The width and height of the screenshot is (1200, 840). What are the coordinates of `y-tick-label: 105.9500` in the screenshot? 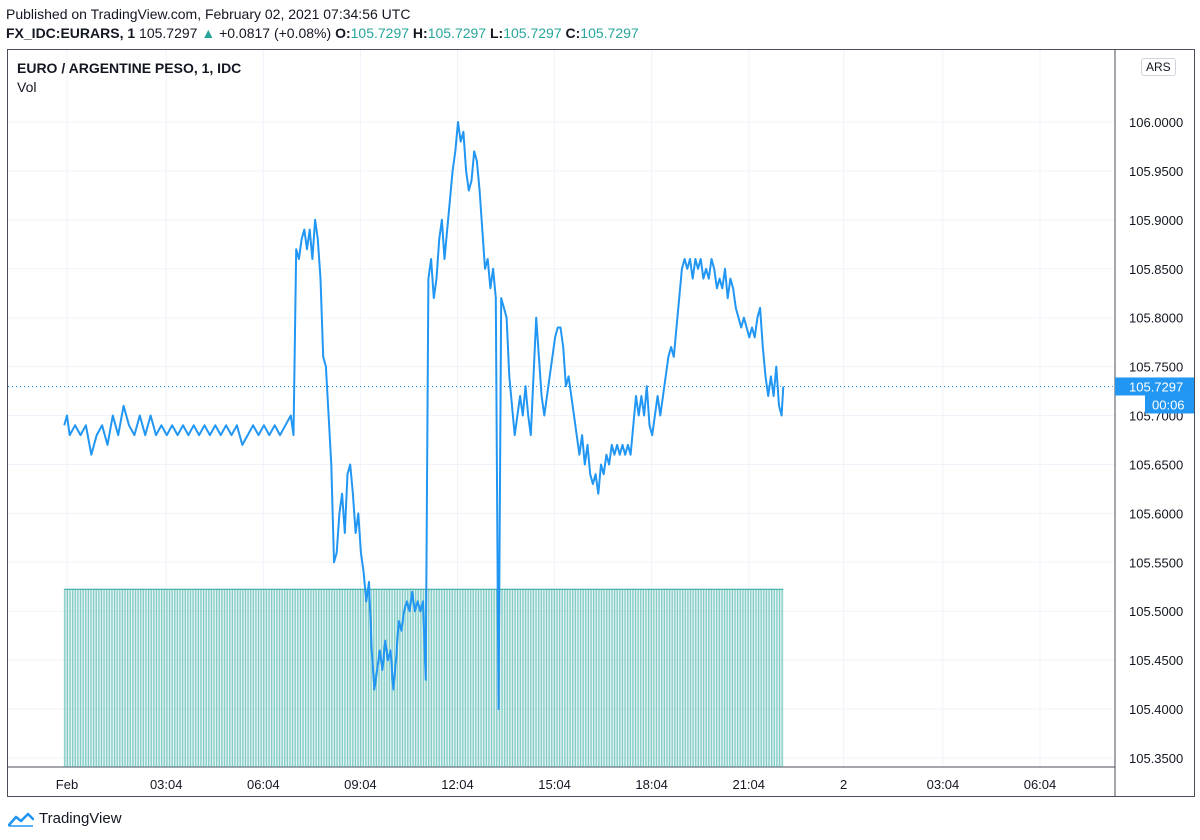 It's located at (1156, 171).